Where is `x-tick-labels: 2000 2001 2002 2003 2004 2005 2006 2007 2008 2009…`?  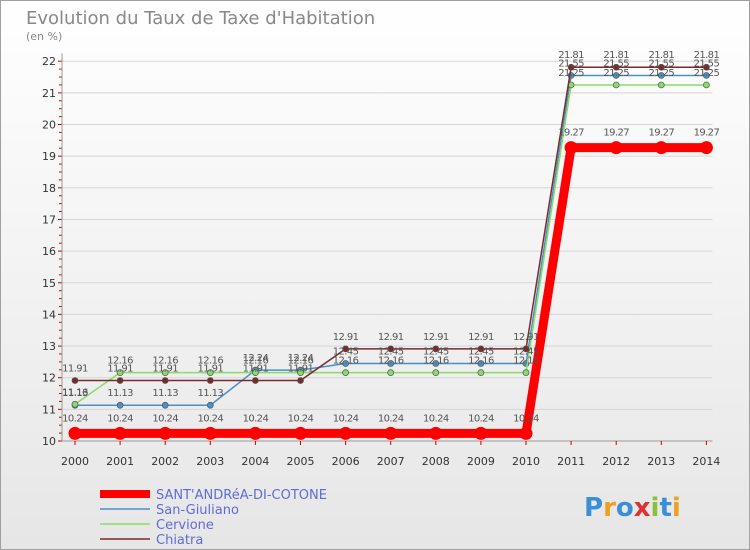
x-tick-labels: 2000 2001 2002 2003 2004 2005 2006 2007 2008 2009… is located at coordinates (390, 461).